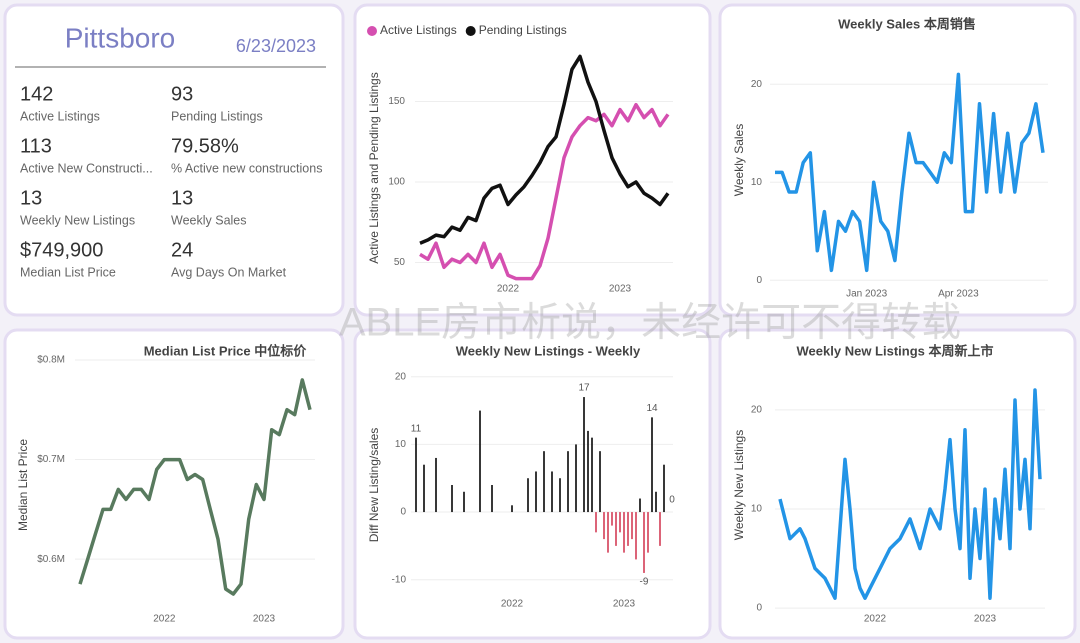  I want to click on kpi-value: $749,900, so click(61, 250).